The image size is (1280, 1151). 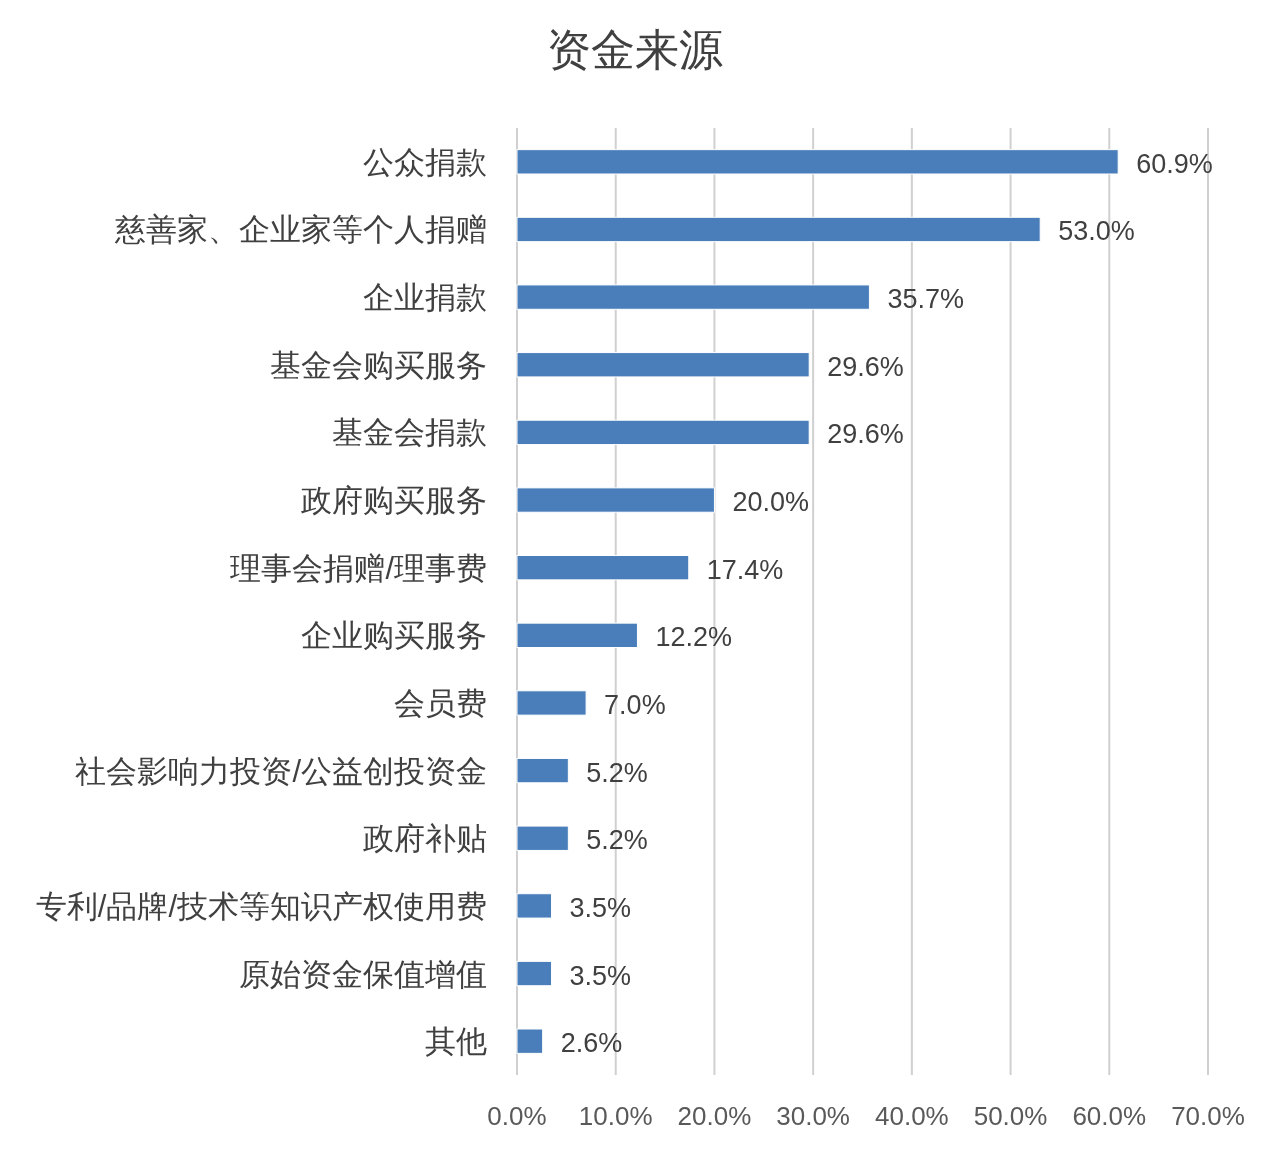 I want to click on y-tick-label: 企业购买服务, so click(x=394, y=636).